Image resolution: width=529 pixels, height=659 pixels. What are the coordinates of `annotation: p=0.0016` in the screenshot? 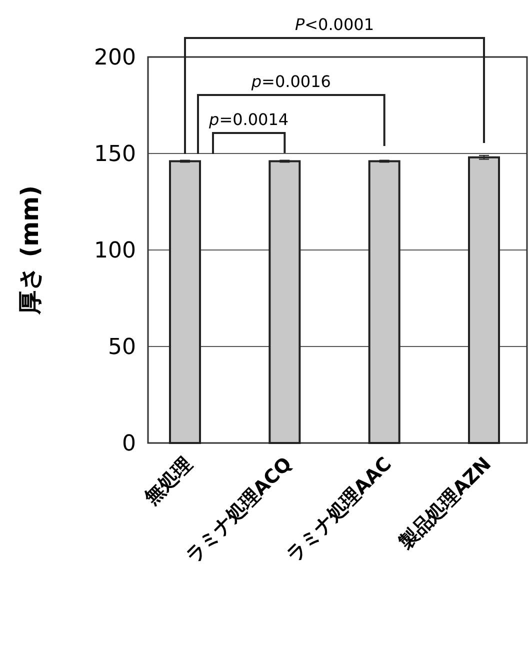 It's located at (290, 81).